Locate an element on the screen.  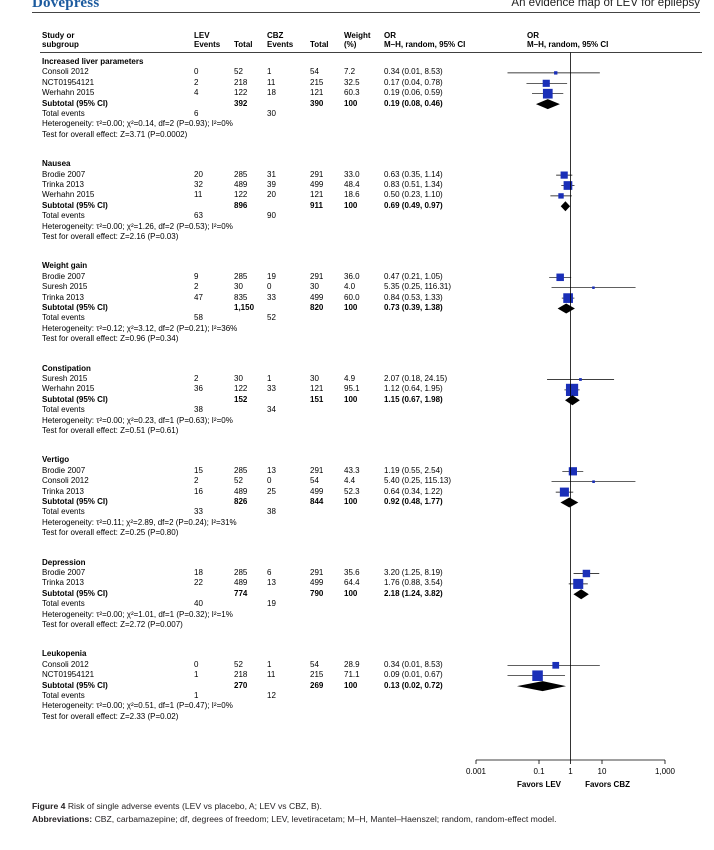
study-column-header-line2: subgroup is located at coordinates (60, 44).